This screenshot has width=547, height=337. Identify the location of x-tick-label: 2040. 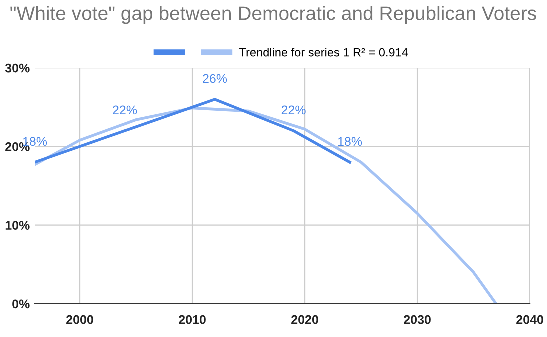
(530, 319).